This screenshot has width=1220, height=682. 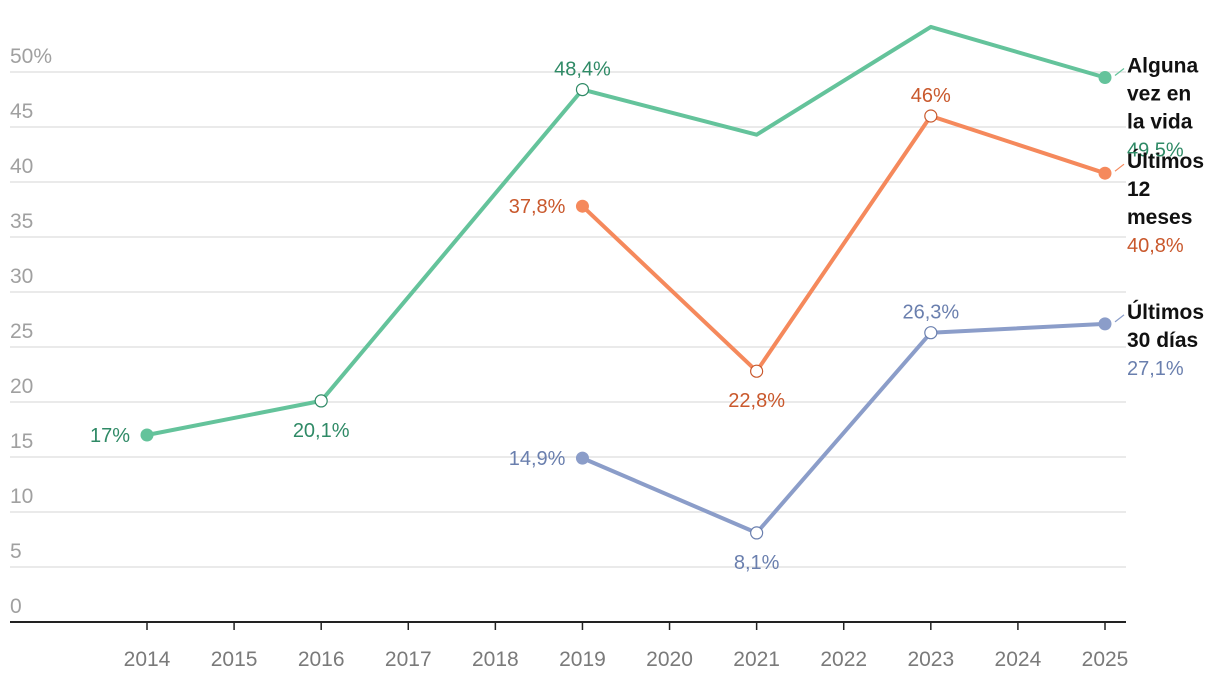 What do you see at coordinates (1160, 122) in the screenshot?
I see `series-name-label: la vida` at bounding box center [1160, 122].